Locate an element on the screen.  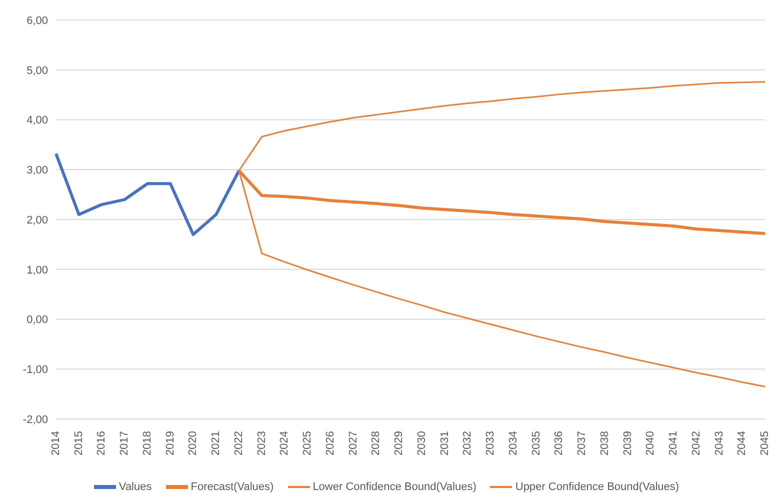
x-tick-label: 2022 is located at coordinates (238, 443).